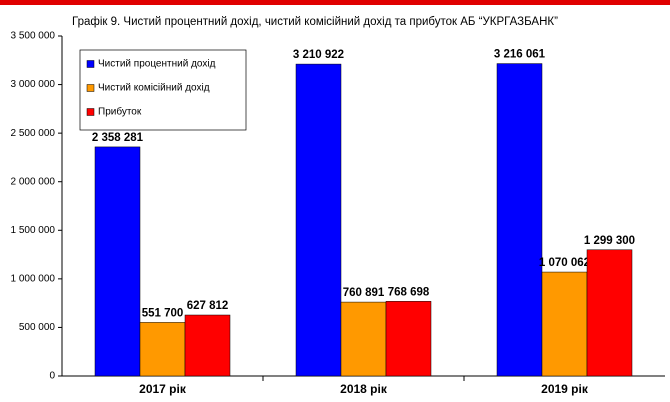 The image size is (670, 402). Describe the element at coordinates (318, 55) in the screenshot. I see `value-label: 3 210 922` at that location.